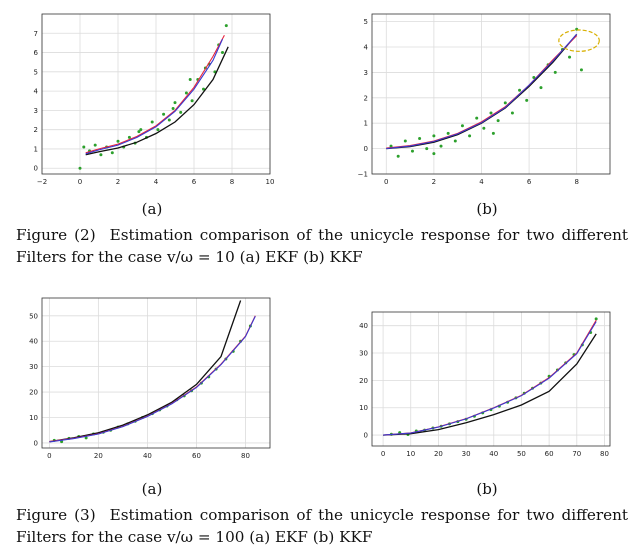  What do you see at coordinates (56, 235) in the screenshot?
I see `figure2-caption-number: Figure (2)` at bounding box center [56, 235].